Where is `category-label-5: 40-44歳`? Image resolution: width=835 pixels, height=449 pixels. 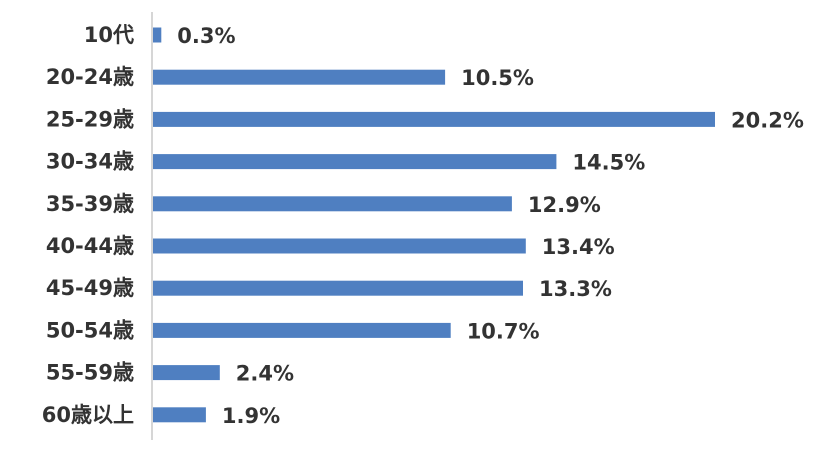
category-label-5: 40-44歳 is located at coordinates (90, 246).